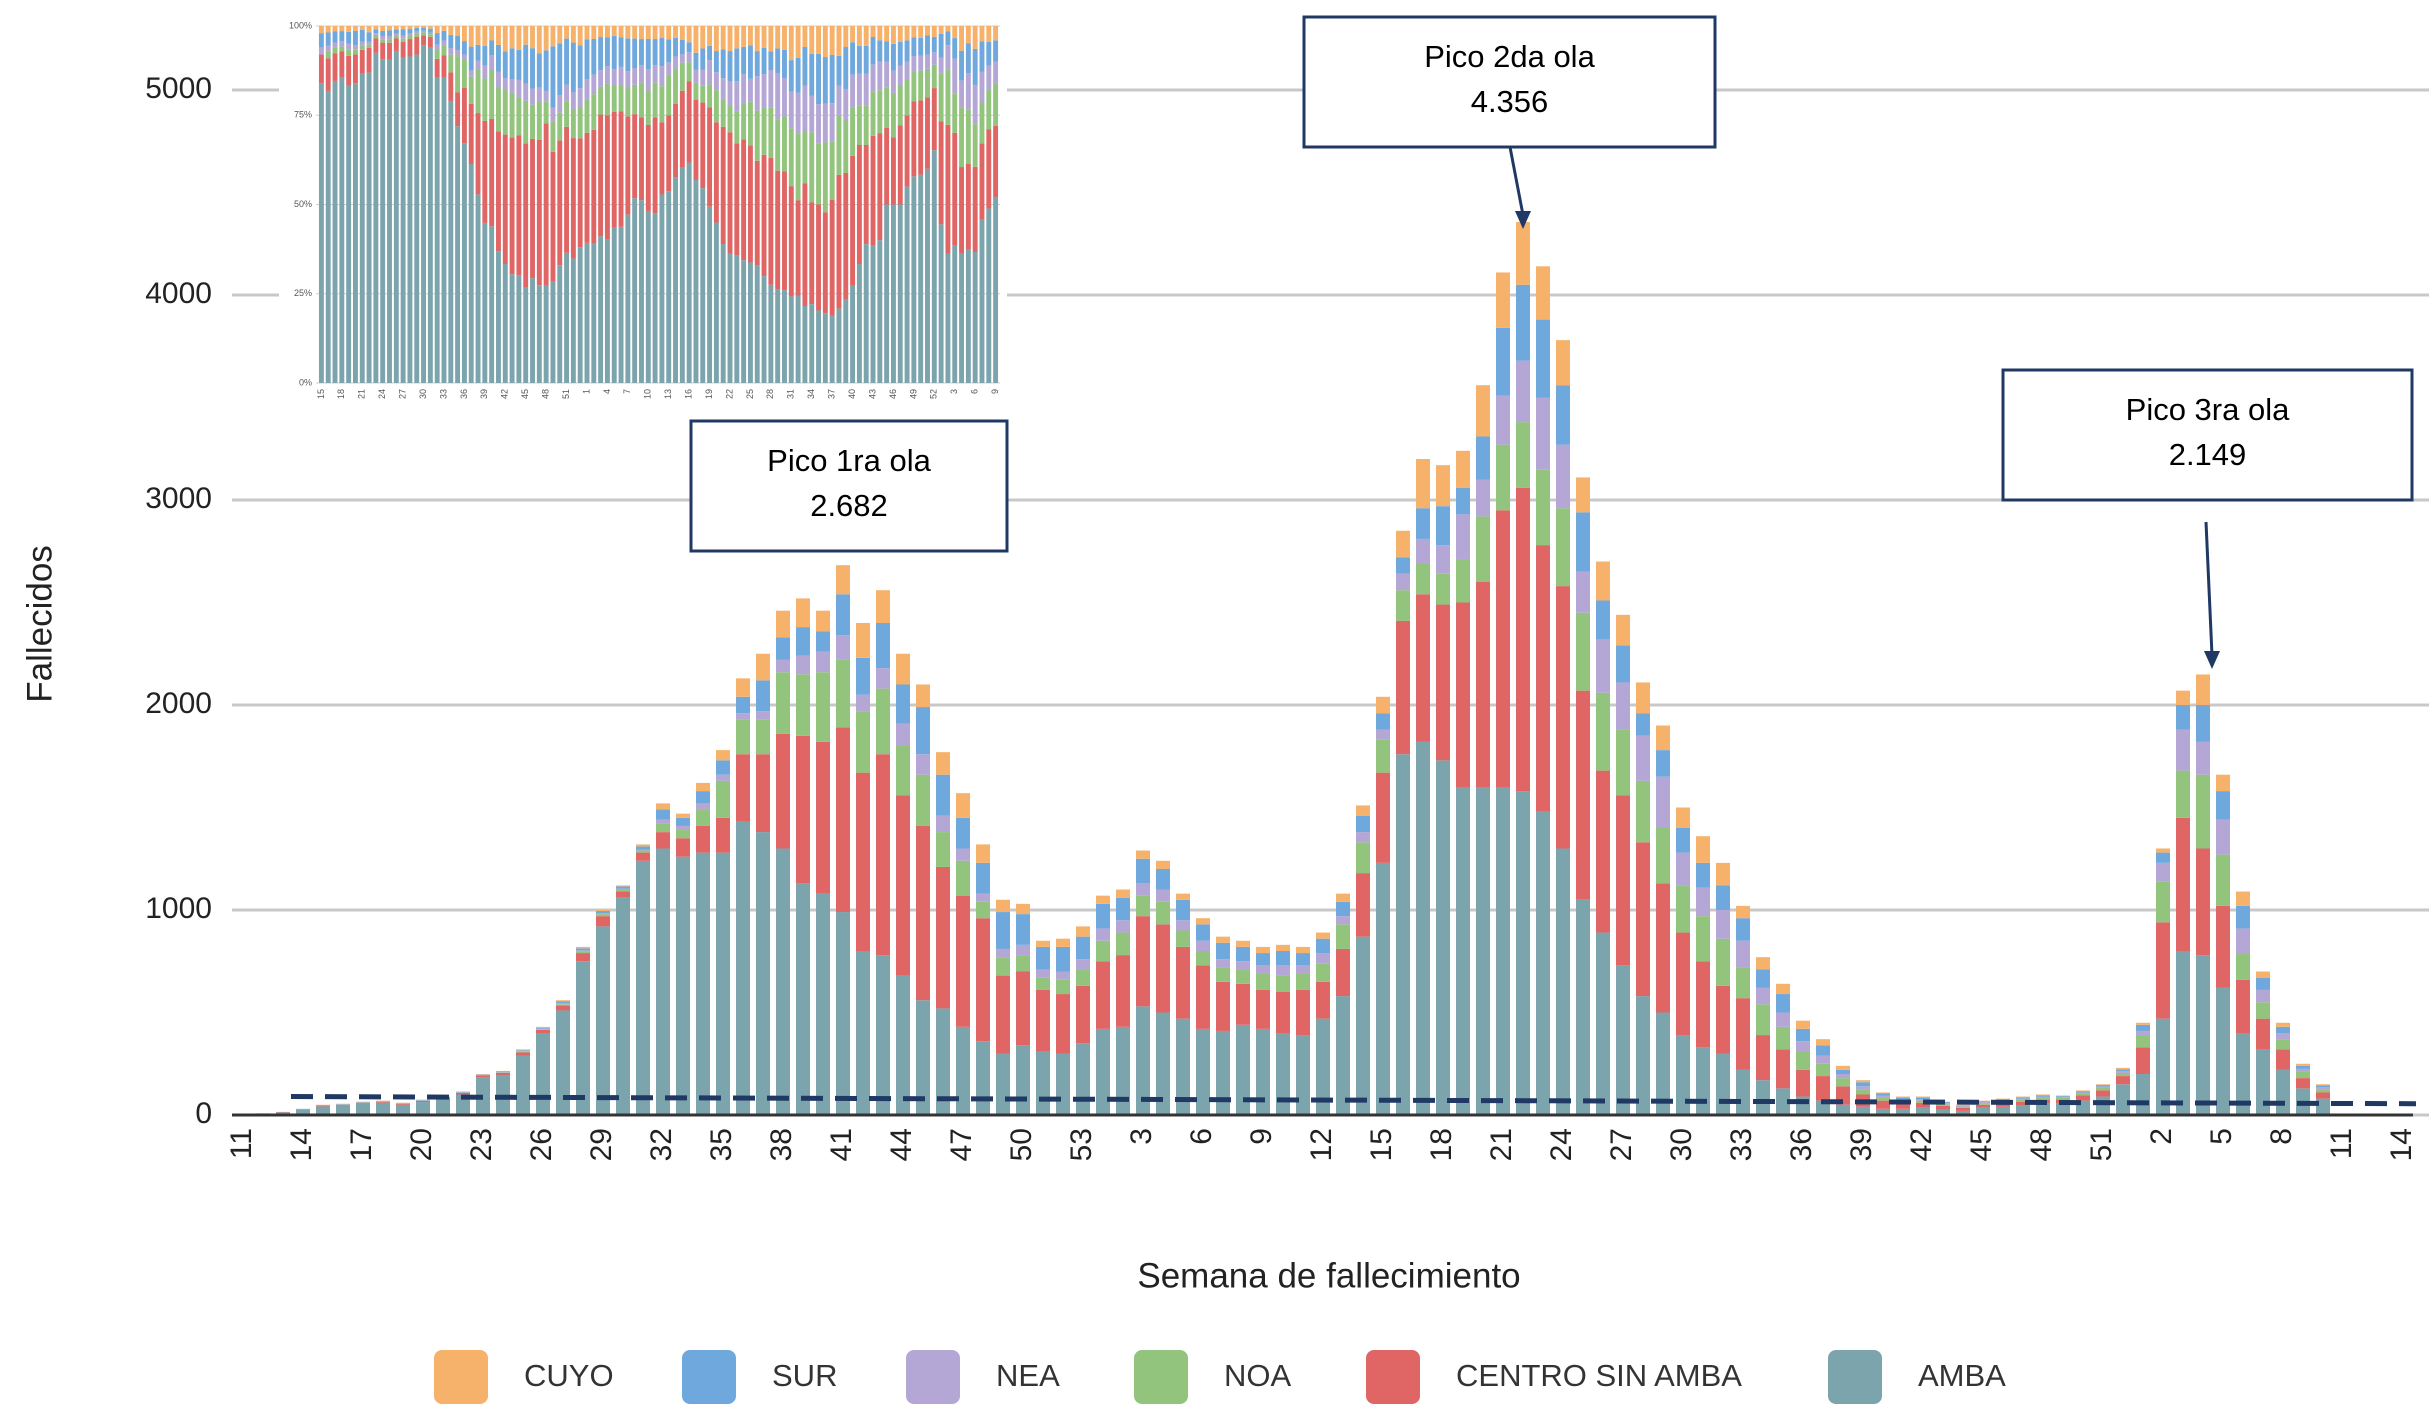 The width and height of the screenshot is (2429, 1406). What do you see at coordinates (361, 1144) in the screenshot?
I see `x-tick-label: 17` at bounding box center [361, 1144].